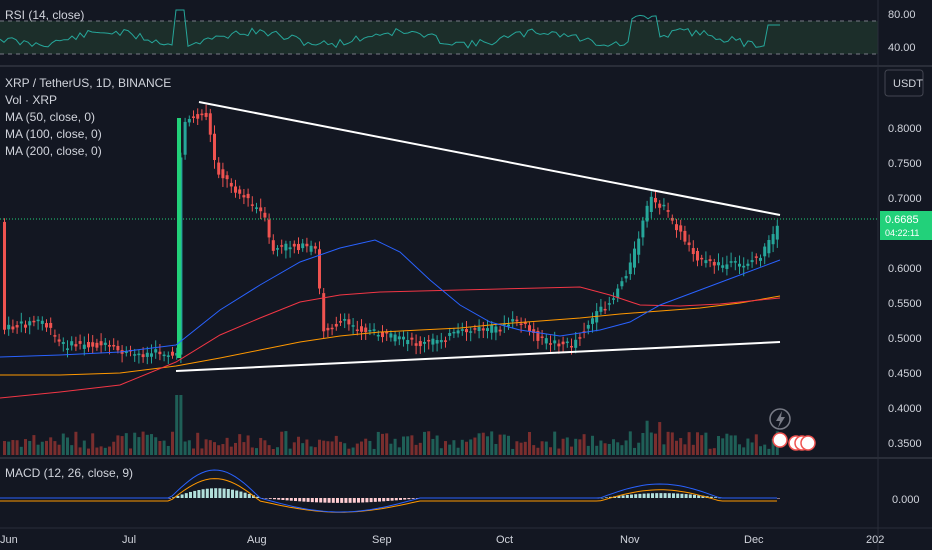  What do you see at coordinates (53, 134) in the screenshot?
I see `indicator-label-ma100: MA (100, close, 0)` at bounding box center [53, 134].